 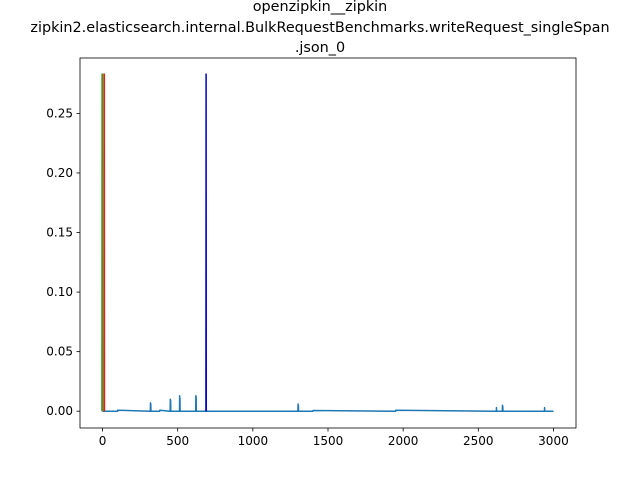 What do you see at coordinates (63, 262) in the screenshot?
I see `y-axis: 0.00 0.05 0.10 0.15 0.20 0.25` at bounding box center [63, 262].